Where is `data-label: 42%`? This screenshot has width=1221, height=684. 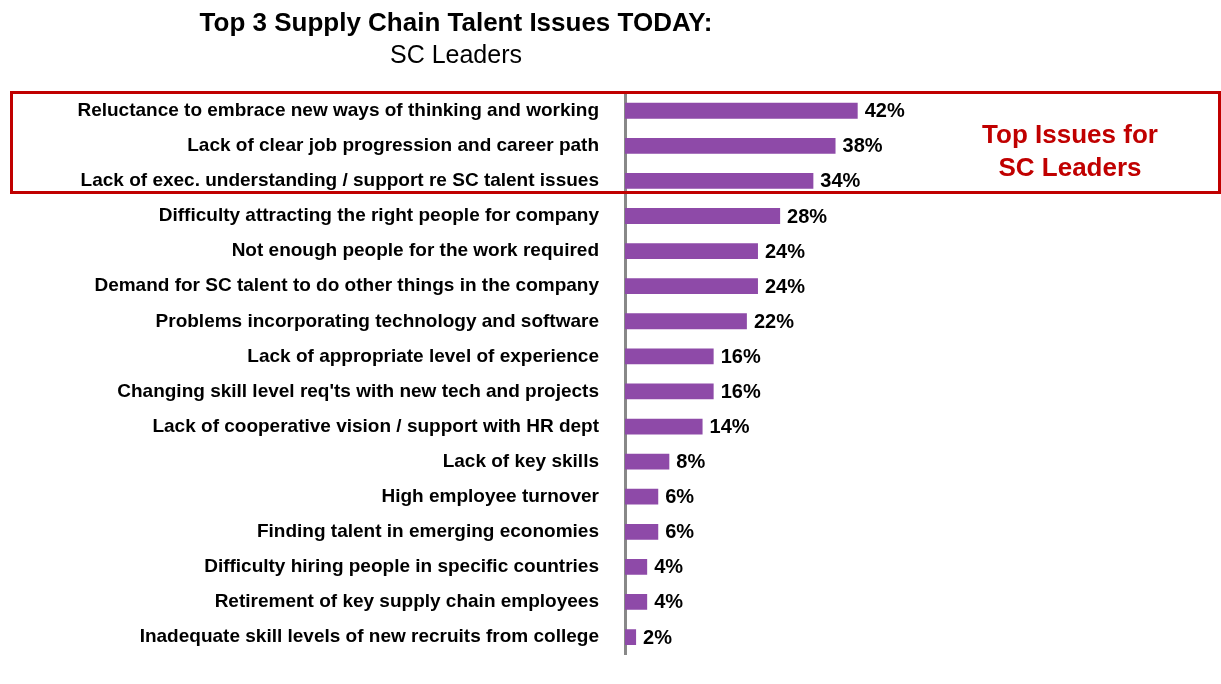 data-label: 42% is located at coordinates (884, 110).